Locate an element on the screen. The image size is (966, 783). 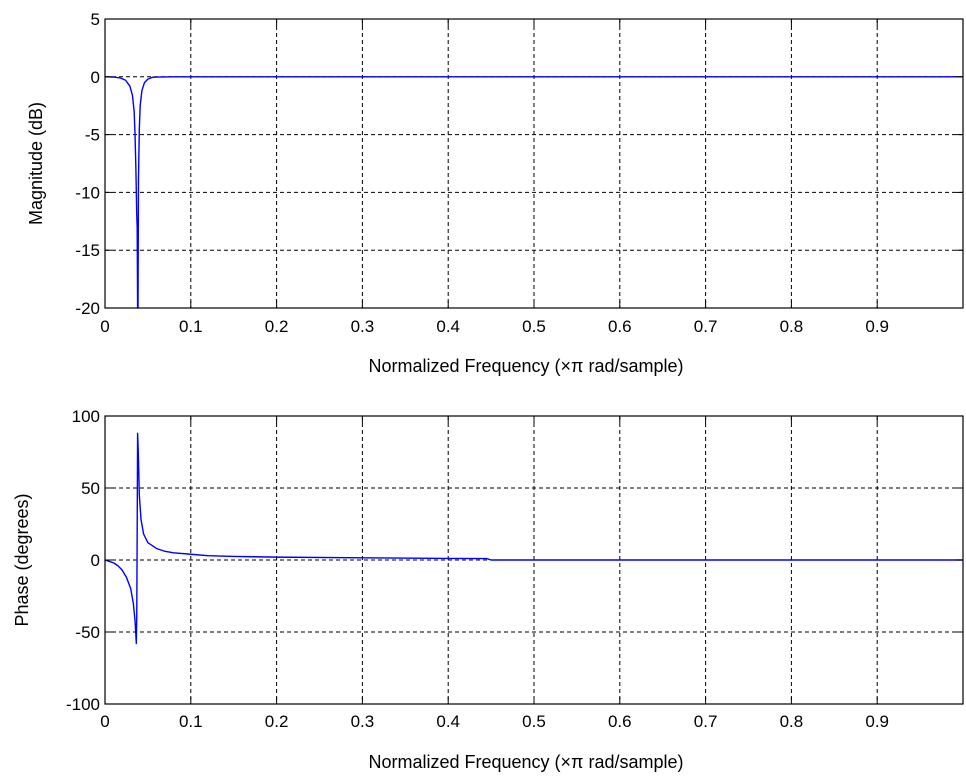
plot0-xtick-label: 0 is located at coordinates (104, 326).